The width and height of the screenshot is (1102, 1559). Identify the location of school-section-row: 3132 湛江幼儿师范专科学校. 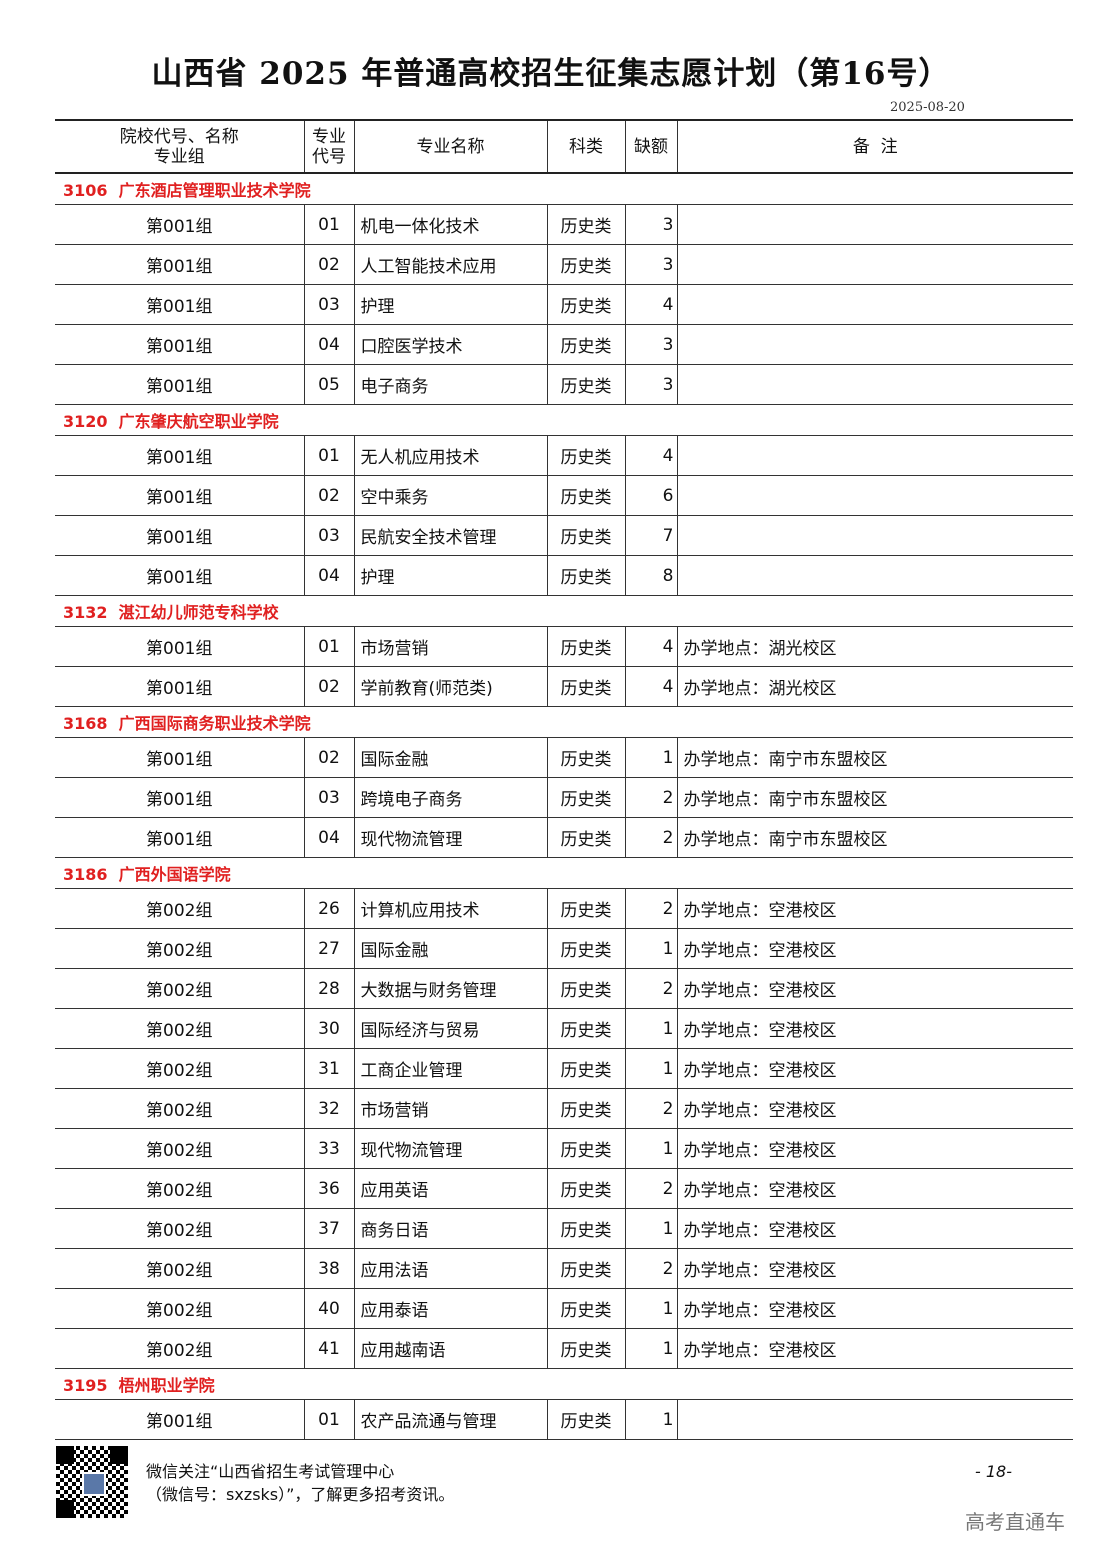
(564, 611).